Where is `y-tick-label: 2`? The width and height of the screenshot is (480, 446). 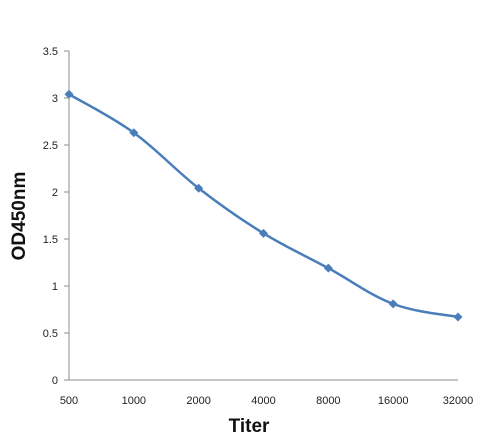
y-tick-label: 2 is located at coordinates (55, 193).